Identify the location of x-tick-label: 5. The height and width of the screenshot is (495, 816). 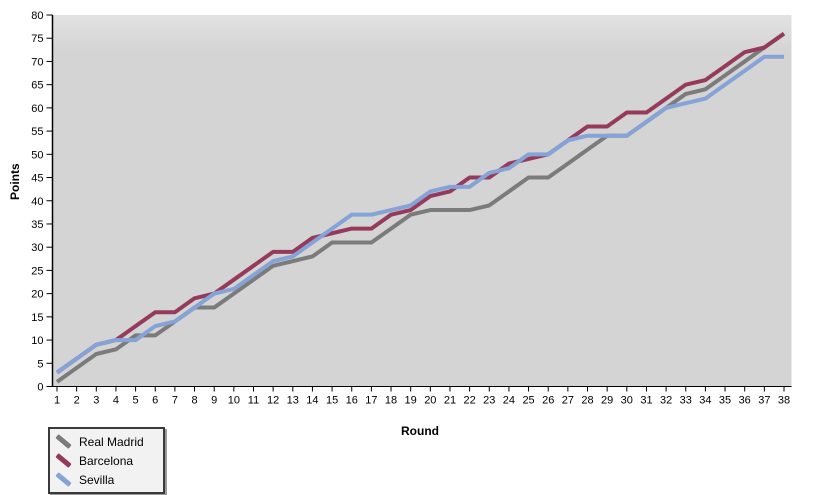
(136, 401).